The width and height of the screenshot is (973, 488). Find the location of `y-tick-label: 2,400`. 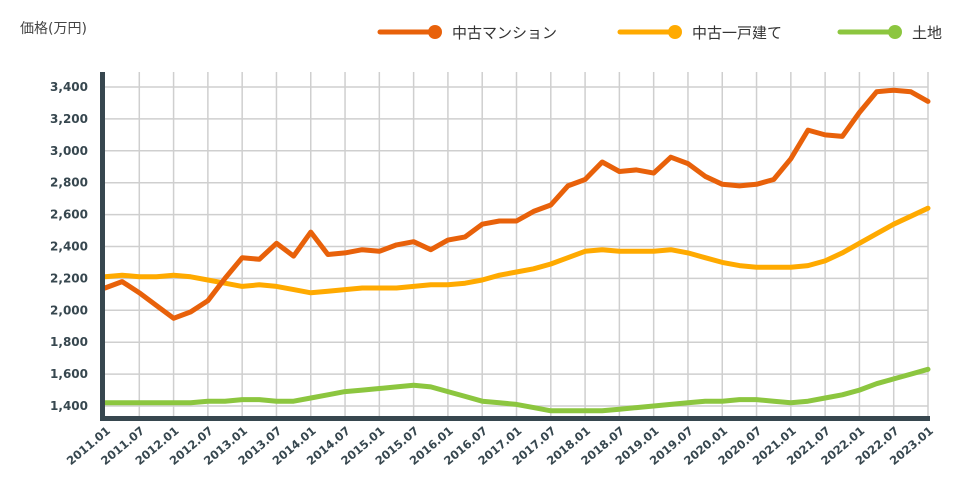

y-tick-label: 2,400 is located at coordinates (69, 247).